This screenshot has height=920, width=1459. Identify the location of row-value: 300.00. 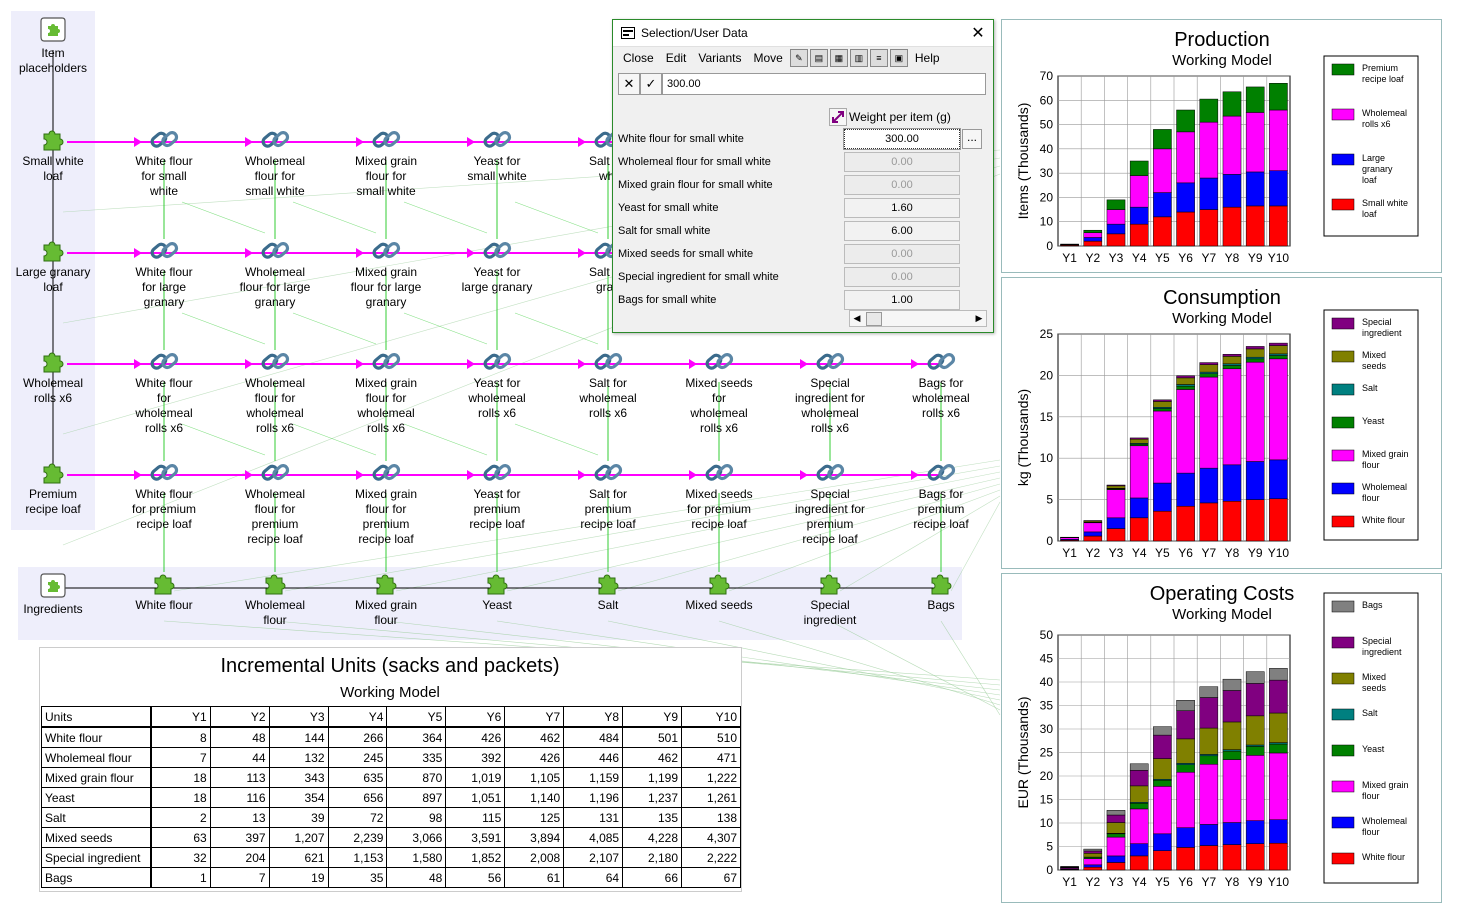
(902, 138).